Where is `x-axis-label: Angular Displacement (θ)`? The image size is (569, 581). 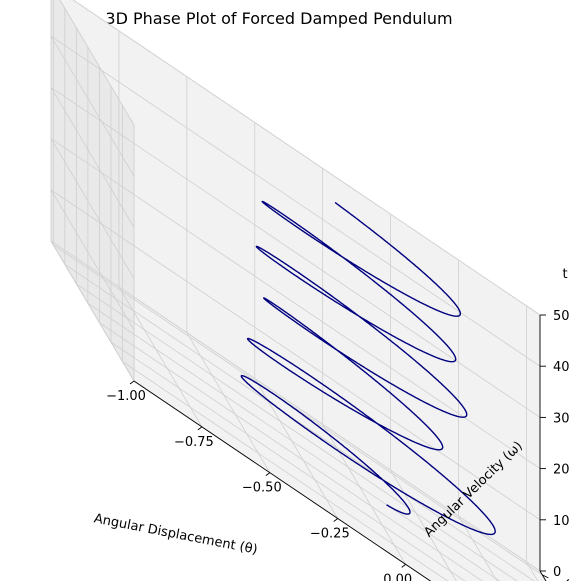 x-axis-label: Angular Displacement (θ) is located at coordinates (176, 534).